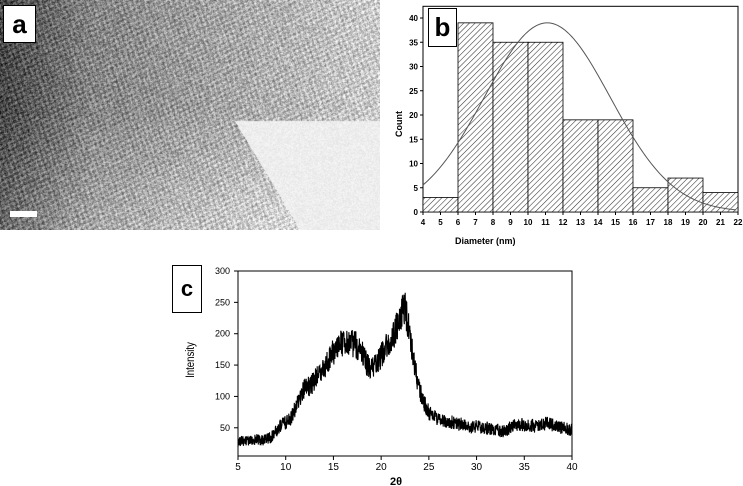  What do you see at coordinates (23, 214) in the screenshot?
I see `scale-bar` at bounding box center [23, 214].